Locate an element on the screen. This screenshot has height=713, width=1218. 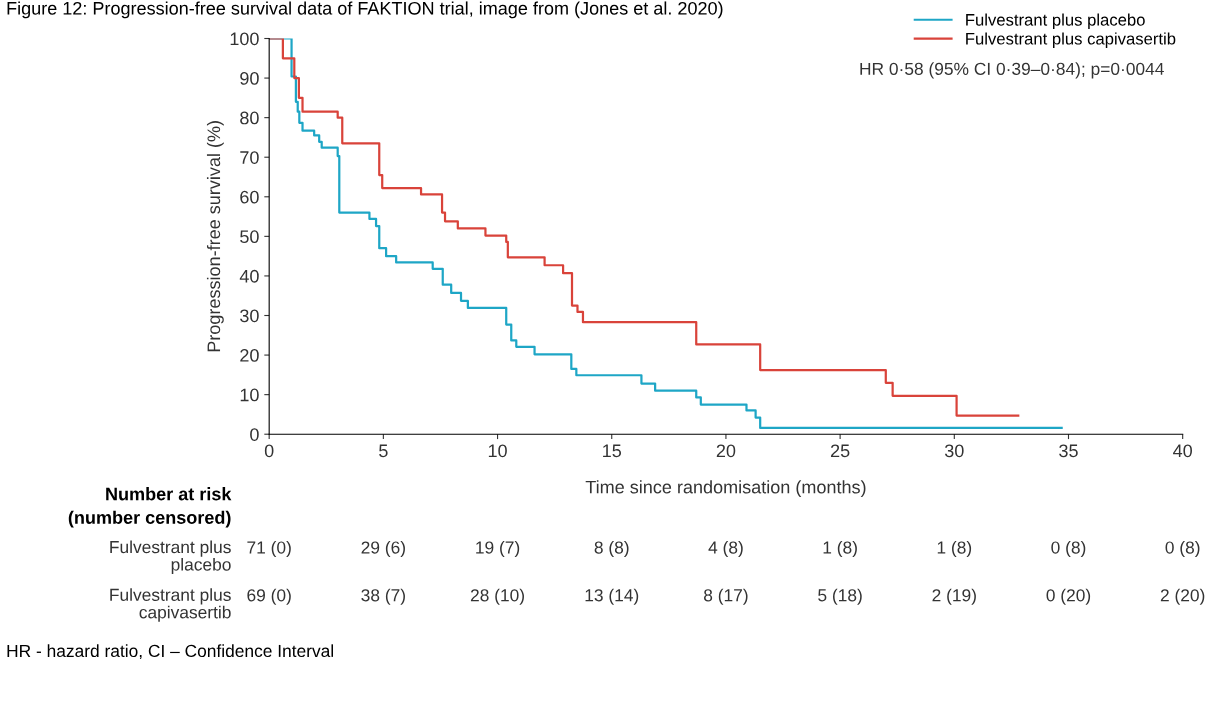
text: 8 (8) is located at coordinates (611, 549).